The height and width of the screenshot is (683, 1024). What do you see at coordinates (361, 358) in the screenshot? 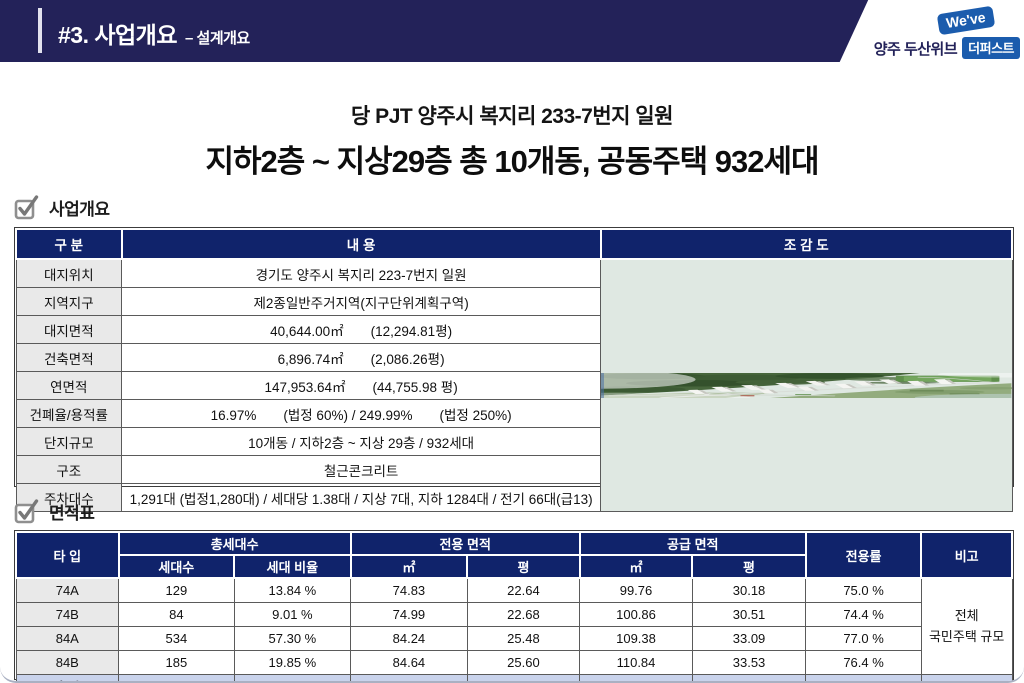
I see `row-value: 6,896.74㎡ (2,086.26평)` at bounding box center [361, 358].